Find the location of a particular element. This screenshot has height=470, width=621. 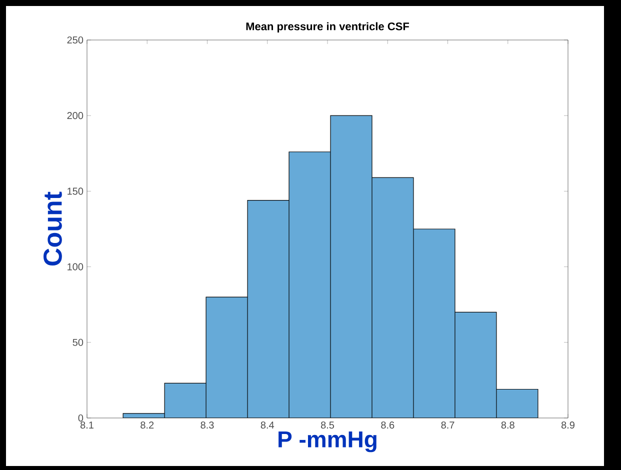

x-tick-label: 8.4 is located at coordinates (267, 425).